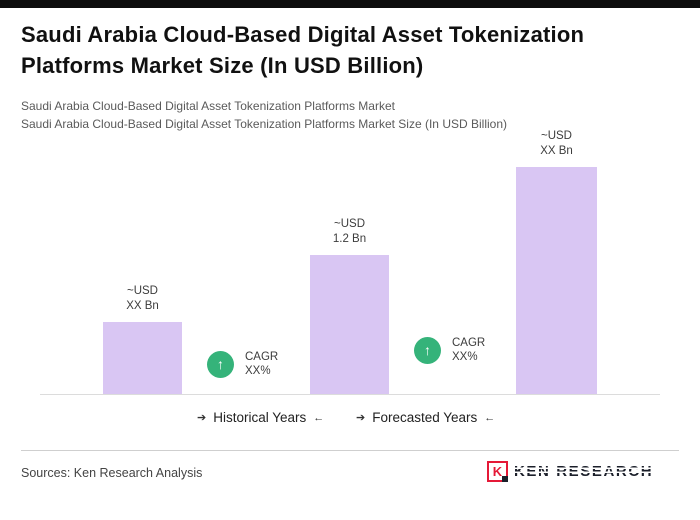  I want to click on bar-label-line-2: 1.2 Bn, so click(349, 238).